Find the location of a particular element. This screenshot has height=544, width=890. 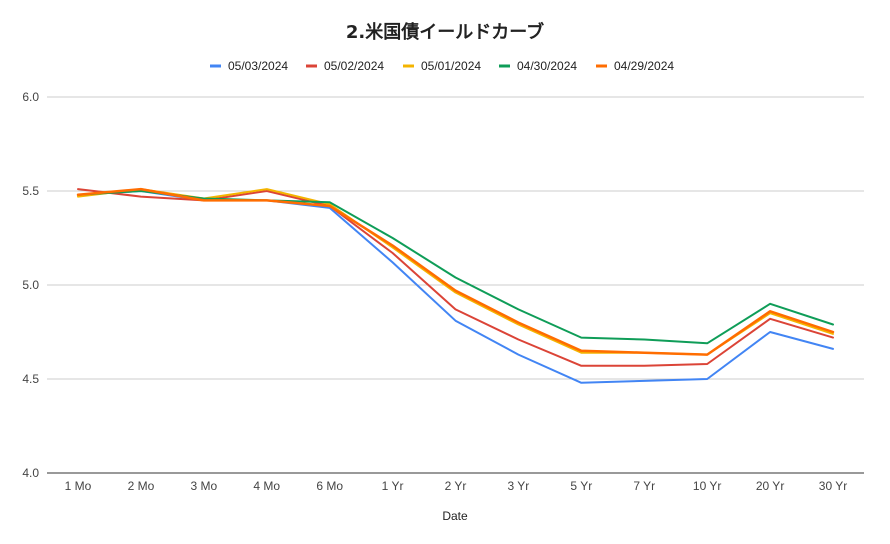

y-axis-ticks: 4.0 4.5 5.0 5.5 6.0 is located at coordinates (30, 285).